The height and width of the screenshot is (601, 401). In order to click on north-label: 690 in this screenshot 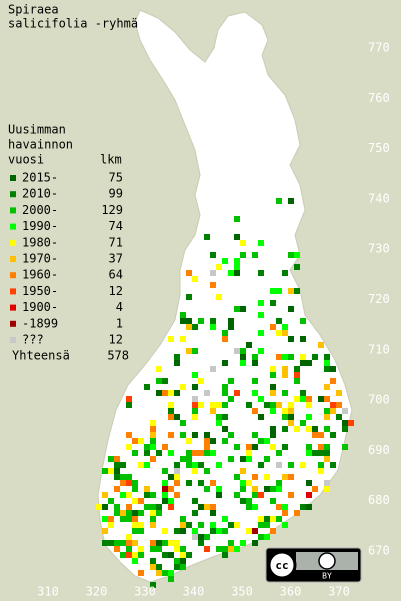, I will do `click(379, 450)`.